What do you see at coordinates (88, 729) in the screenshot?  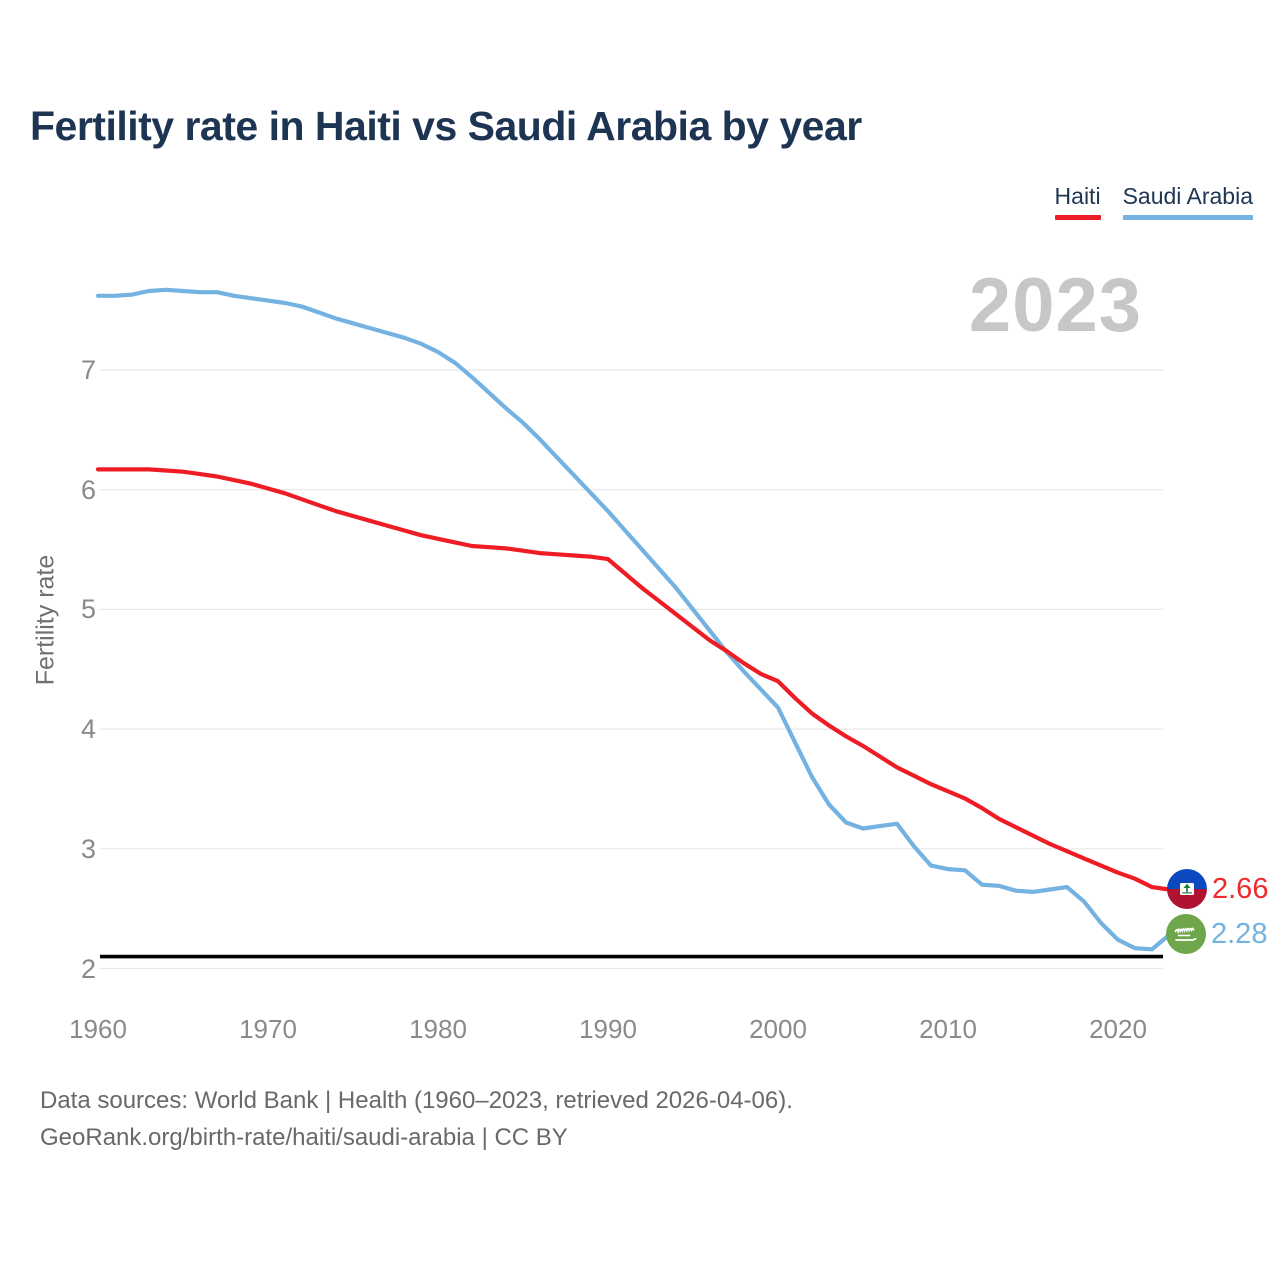 I see `y-tick-label: 4` at bounding box center [88, 729].